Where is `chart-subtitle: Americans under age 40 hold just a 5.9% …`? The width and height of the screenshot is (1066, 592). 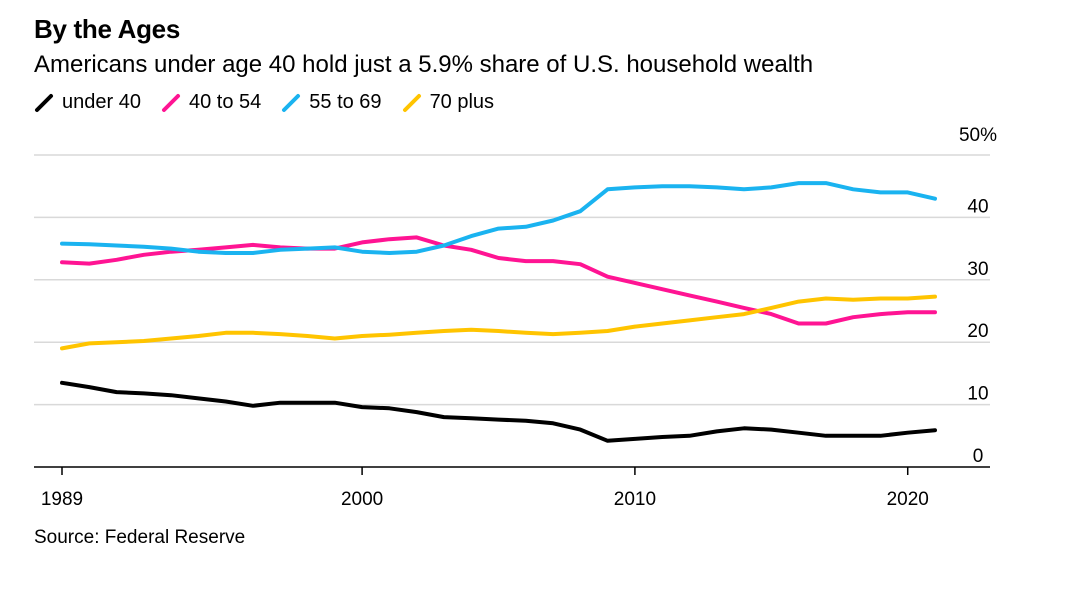 chart-subtitle: Americans under age 40 hold just a 5.9% … is located at coordinates (424, 64).